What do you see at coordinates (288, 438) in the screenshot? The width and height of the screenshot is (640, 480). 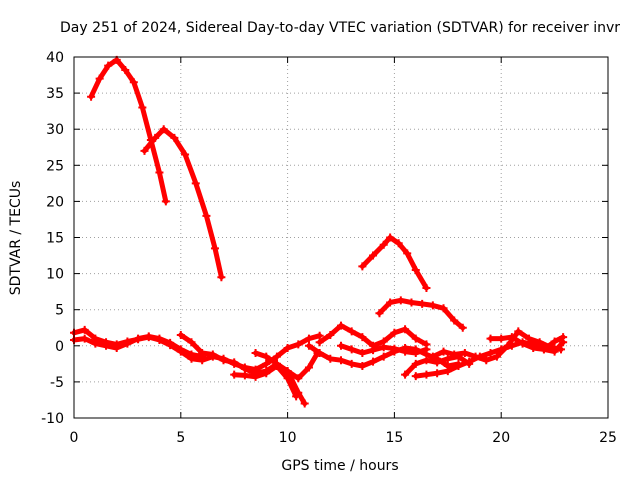 I see `x-tick-label: 10` at bounding box center [288, 438].